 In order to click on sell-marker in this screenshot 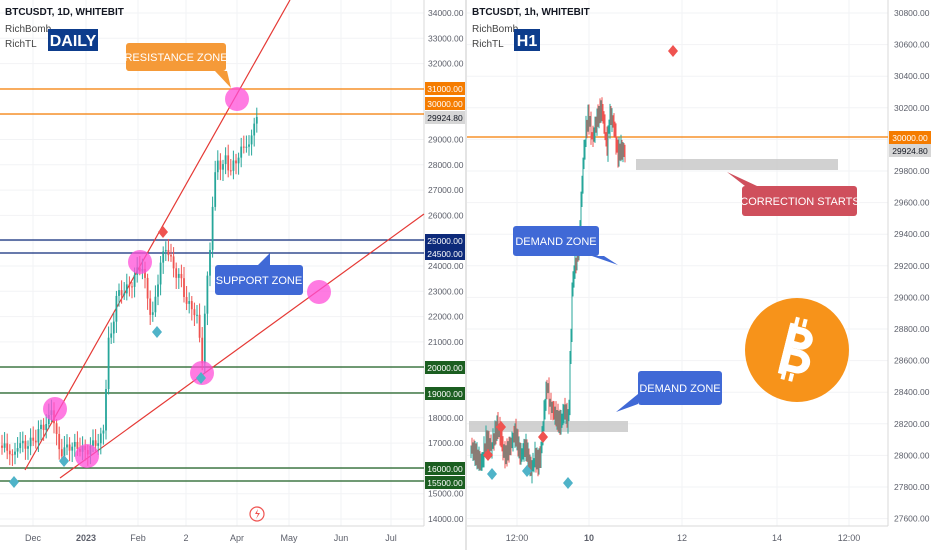, I will do `click(501, 427)`.